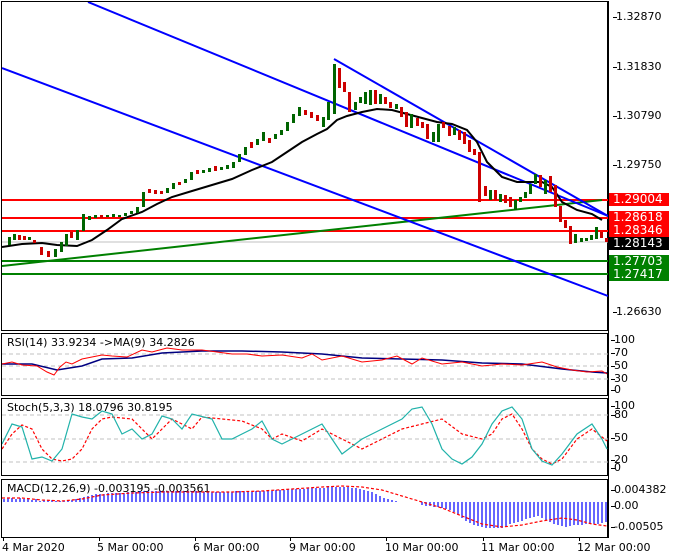  What do you see at coordinates (322, 547) in the screenshot?
I see `time-label: 9 Mar 00:00` at bounding box center [322, 547].